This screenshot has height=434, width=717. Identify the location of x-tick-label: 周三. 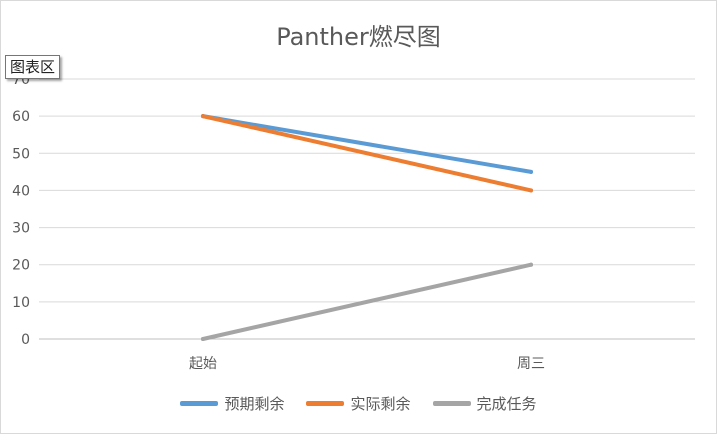
(531, 364).